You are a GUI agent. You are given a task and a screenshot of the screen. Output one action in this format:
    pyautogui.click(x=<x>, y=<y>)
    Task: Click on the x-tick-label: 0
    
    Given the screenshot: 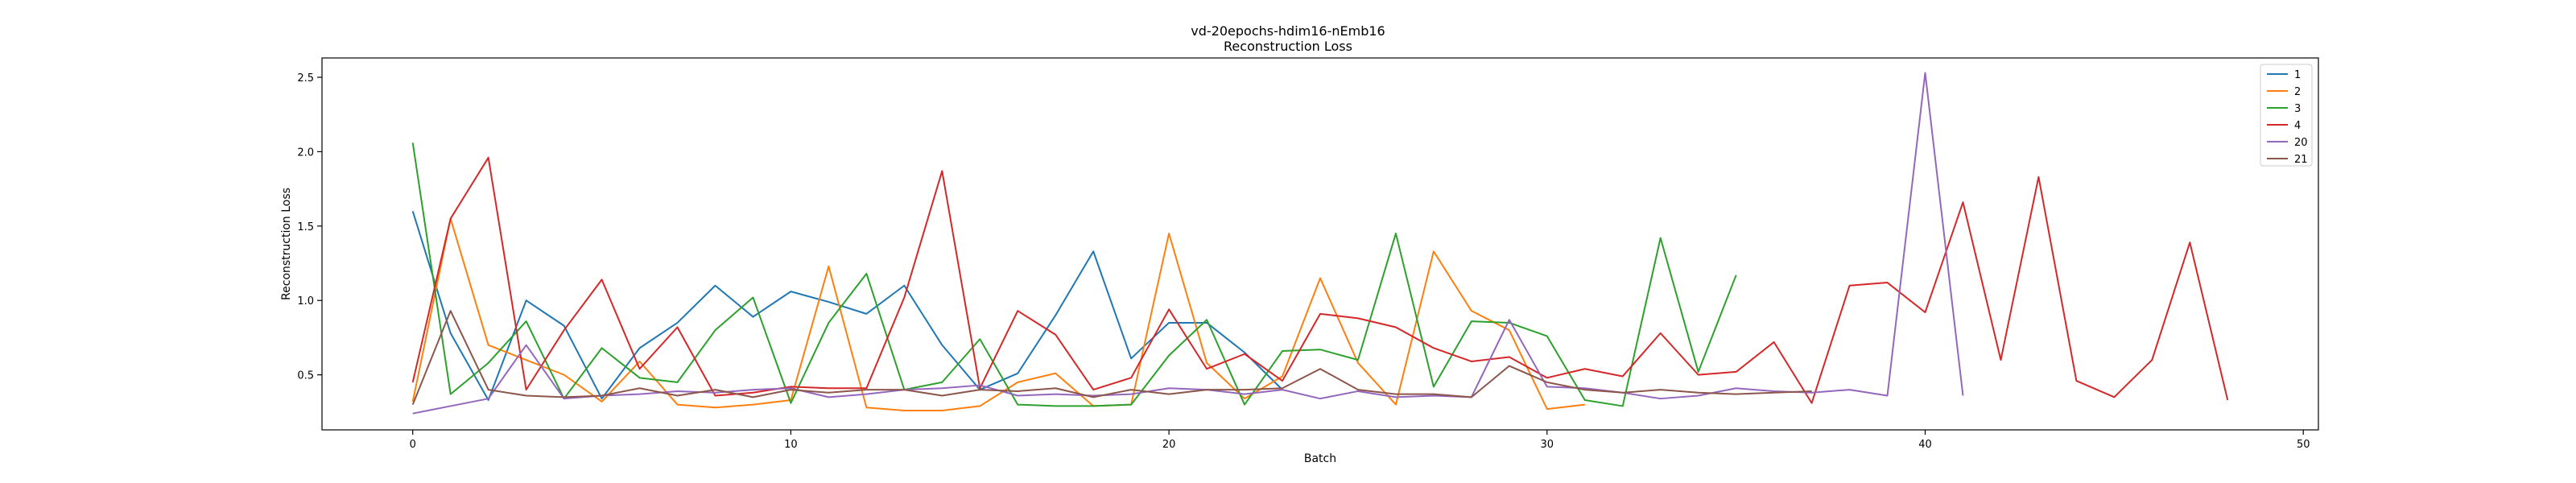 What is the action you would take?
    pyautogui.click(x=413, y=445)
    